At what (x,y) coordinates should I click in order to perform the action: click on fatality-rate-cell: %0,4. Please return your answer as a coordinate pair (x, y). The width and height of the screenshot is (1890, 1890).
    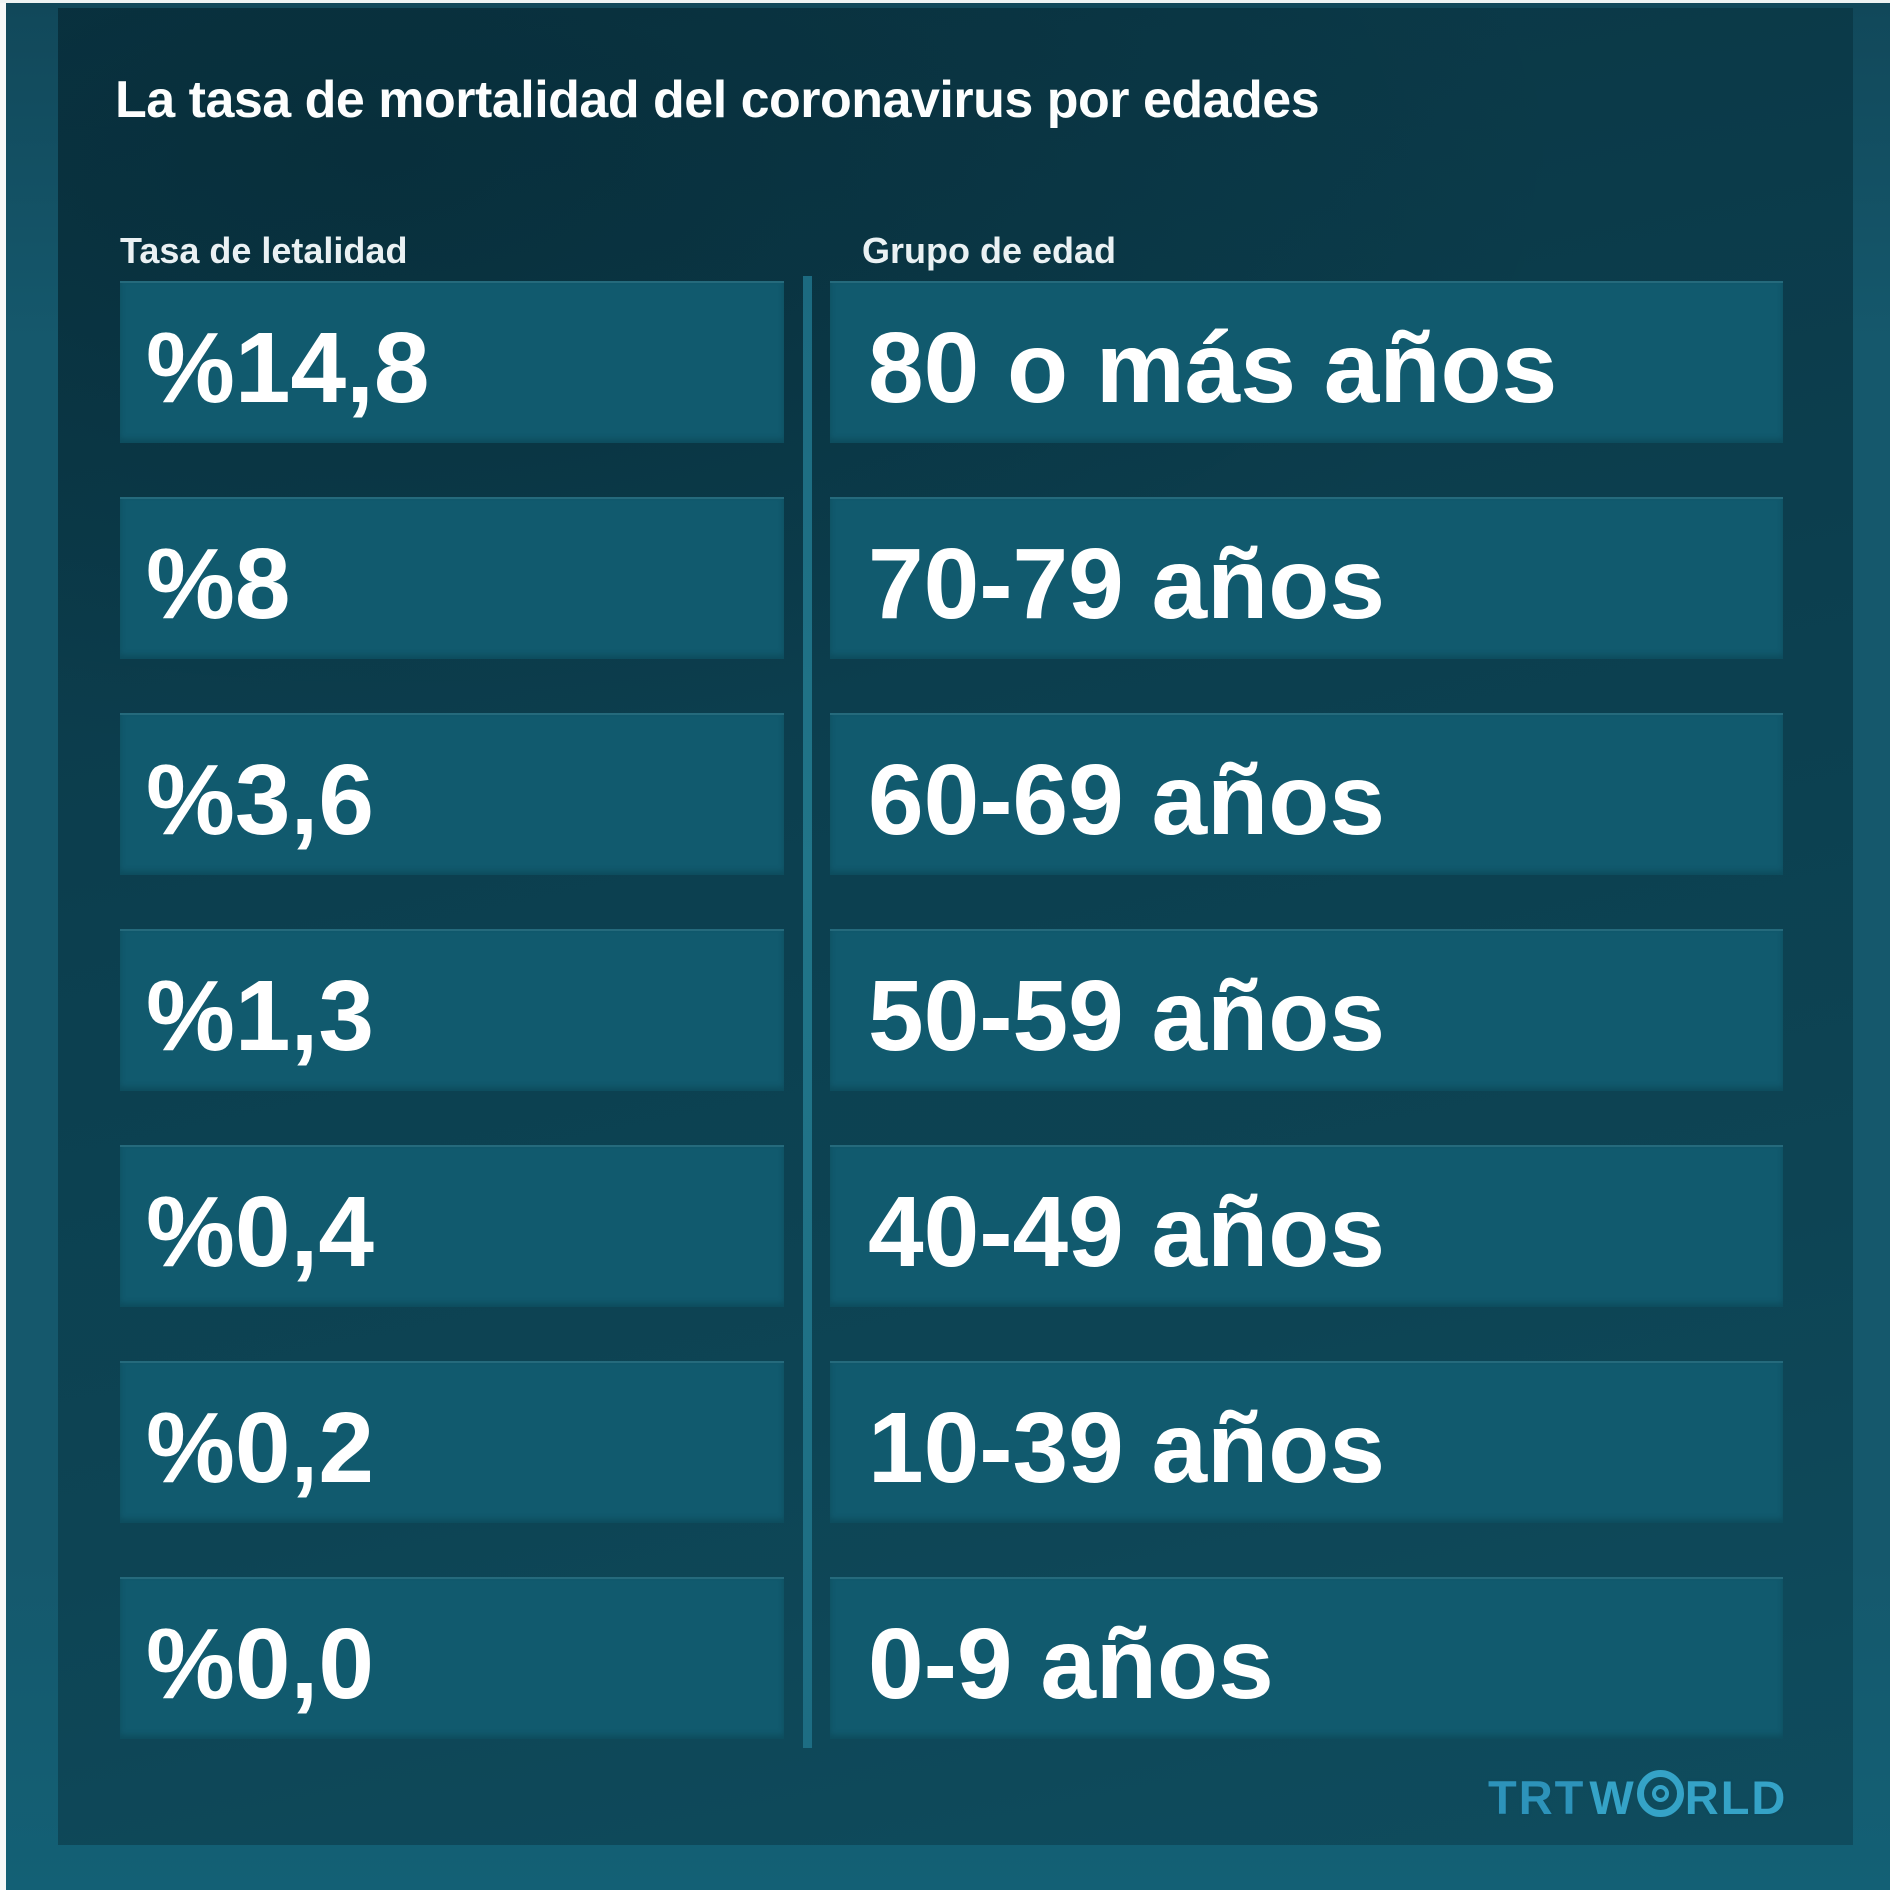
    Looking at the image, I should click on (452, 1226).